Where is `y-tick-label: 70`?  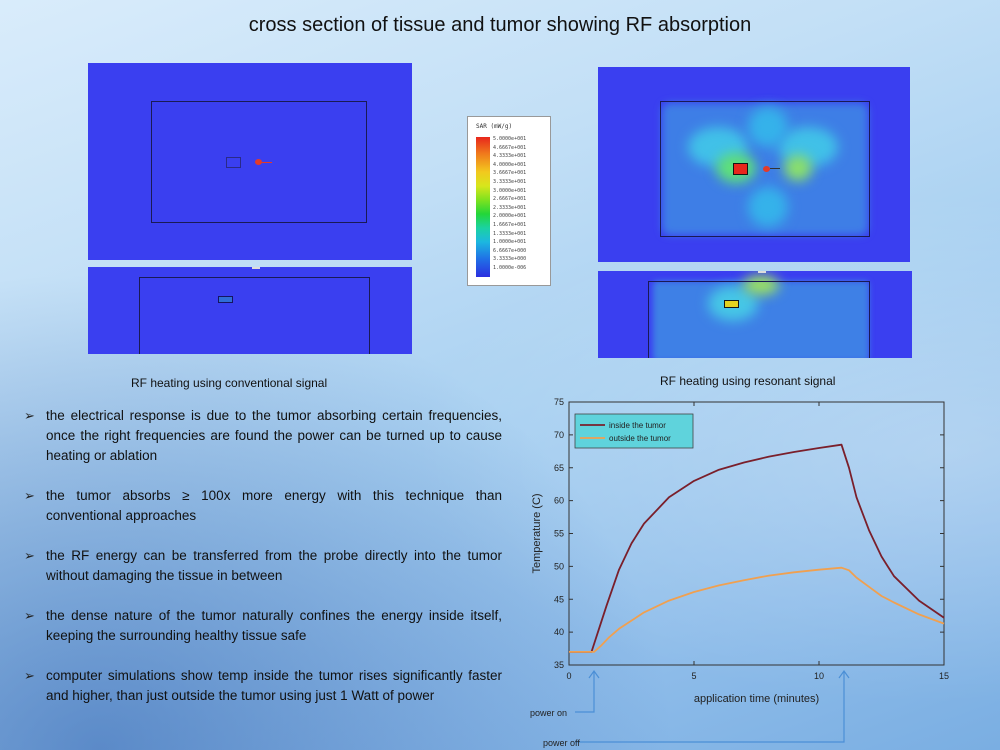 y-tick-label: 70 is located at coordinates (559, 435).